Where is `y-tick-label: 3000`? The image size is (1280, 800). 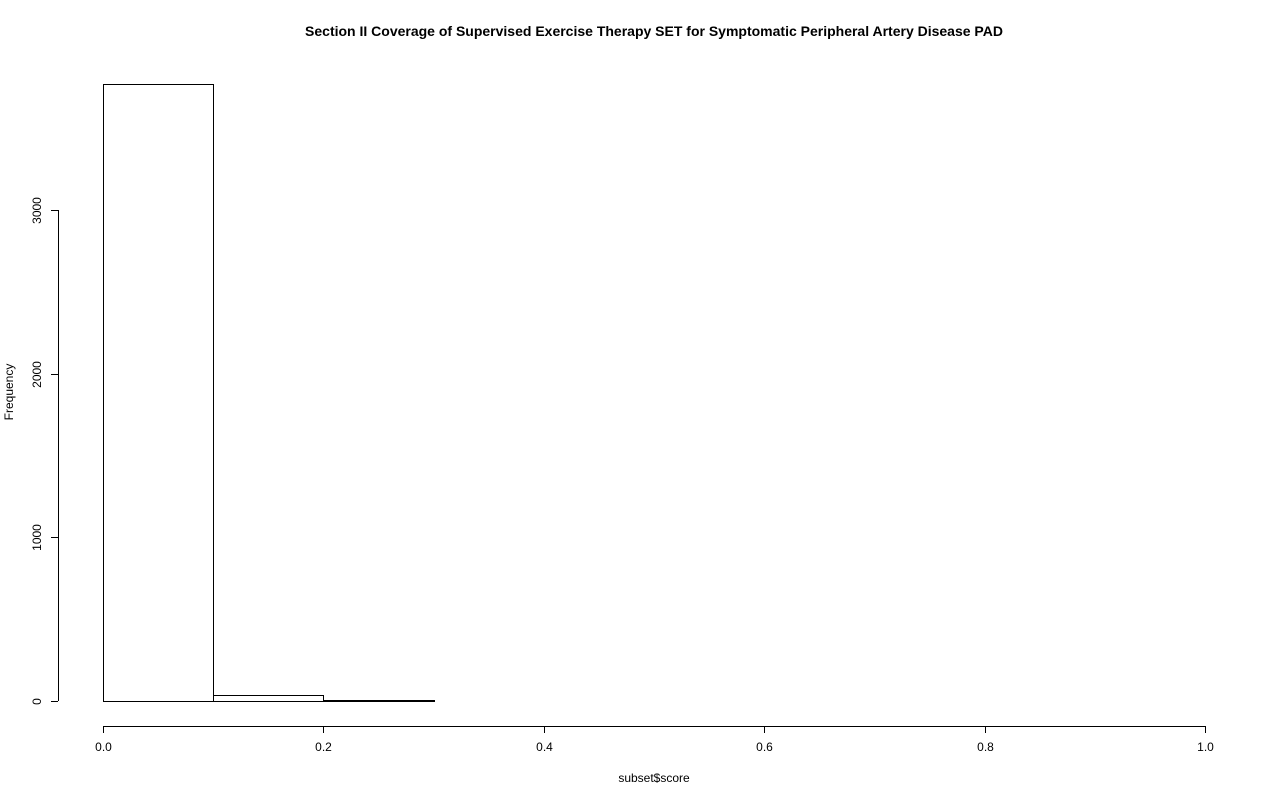 y-tick-label: 3000 is located at coordinates (37, 210).